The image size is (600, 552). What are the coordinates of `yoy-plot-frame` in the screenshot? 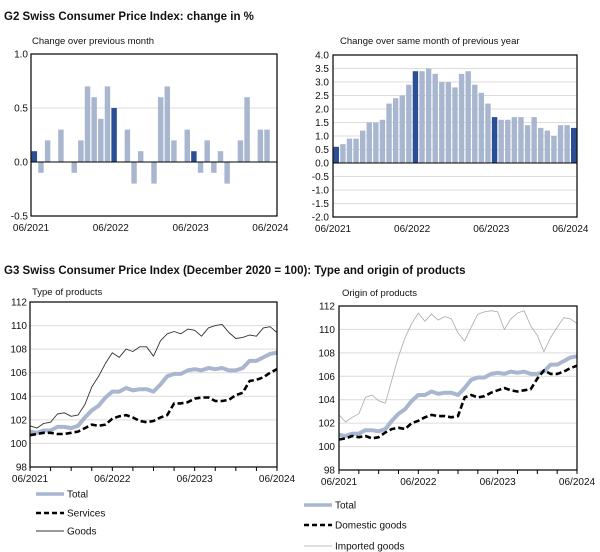 It's located at (455, 136).